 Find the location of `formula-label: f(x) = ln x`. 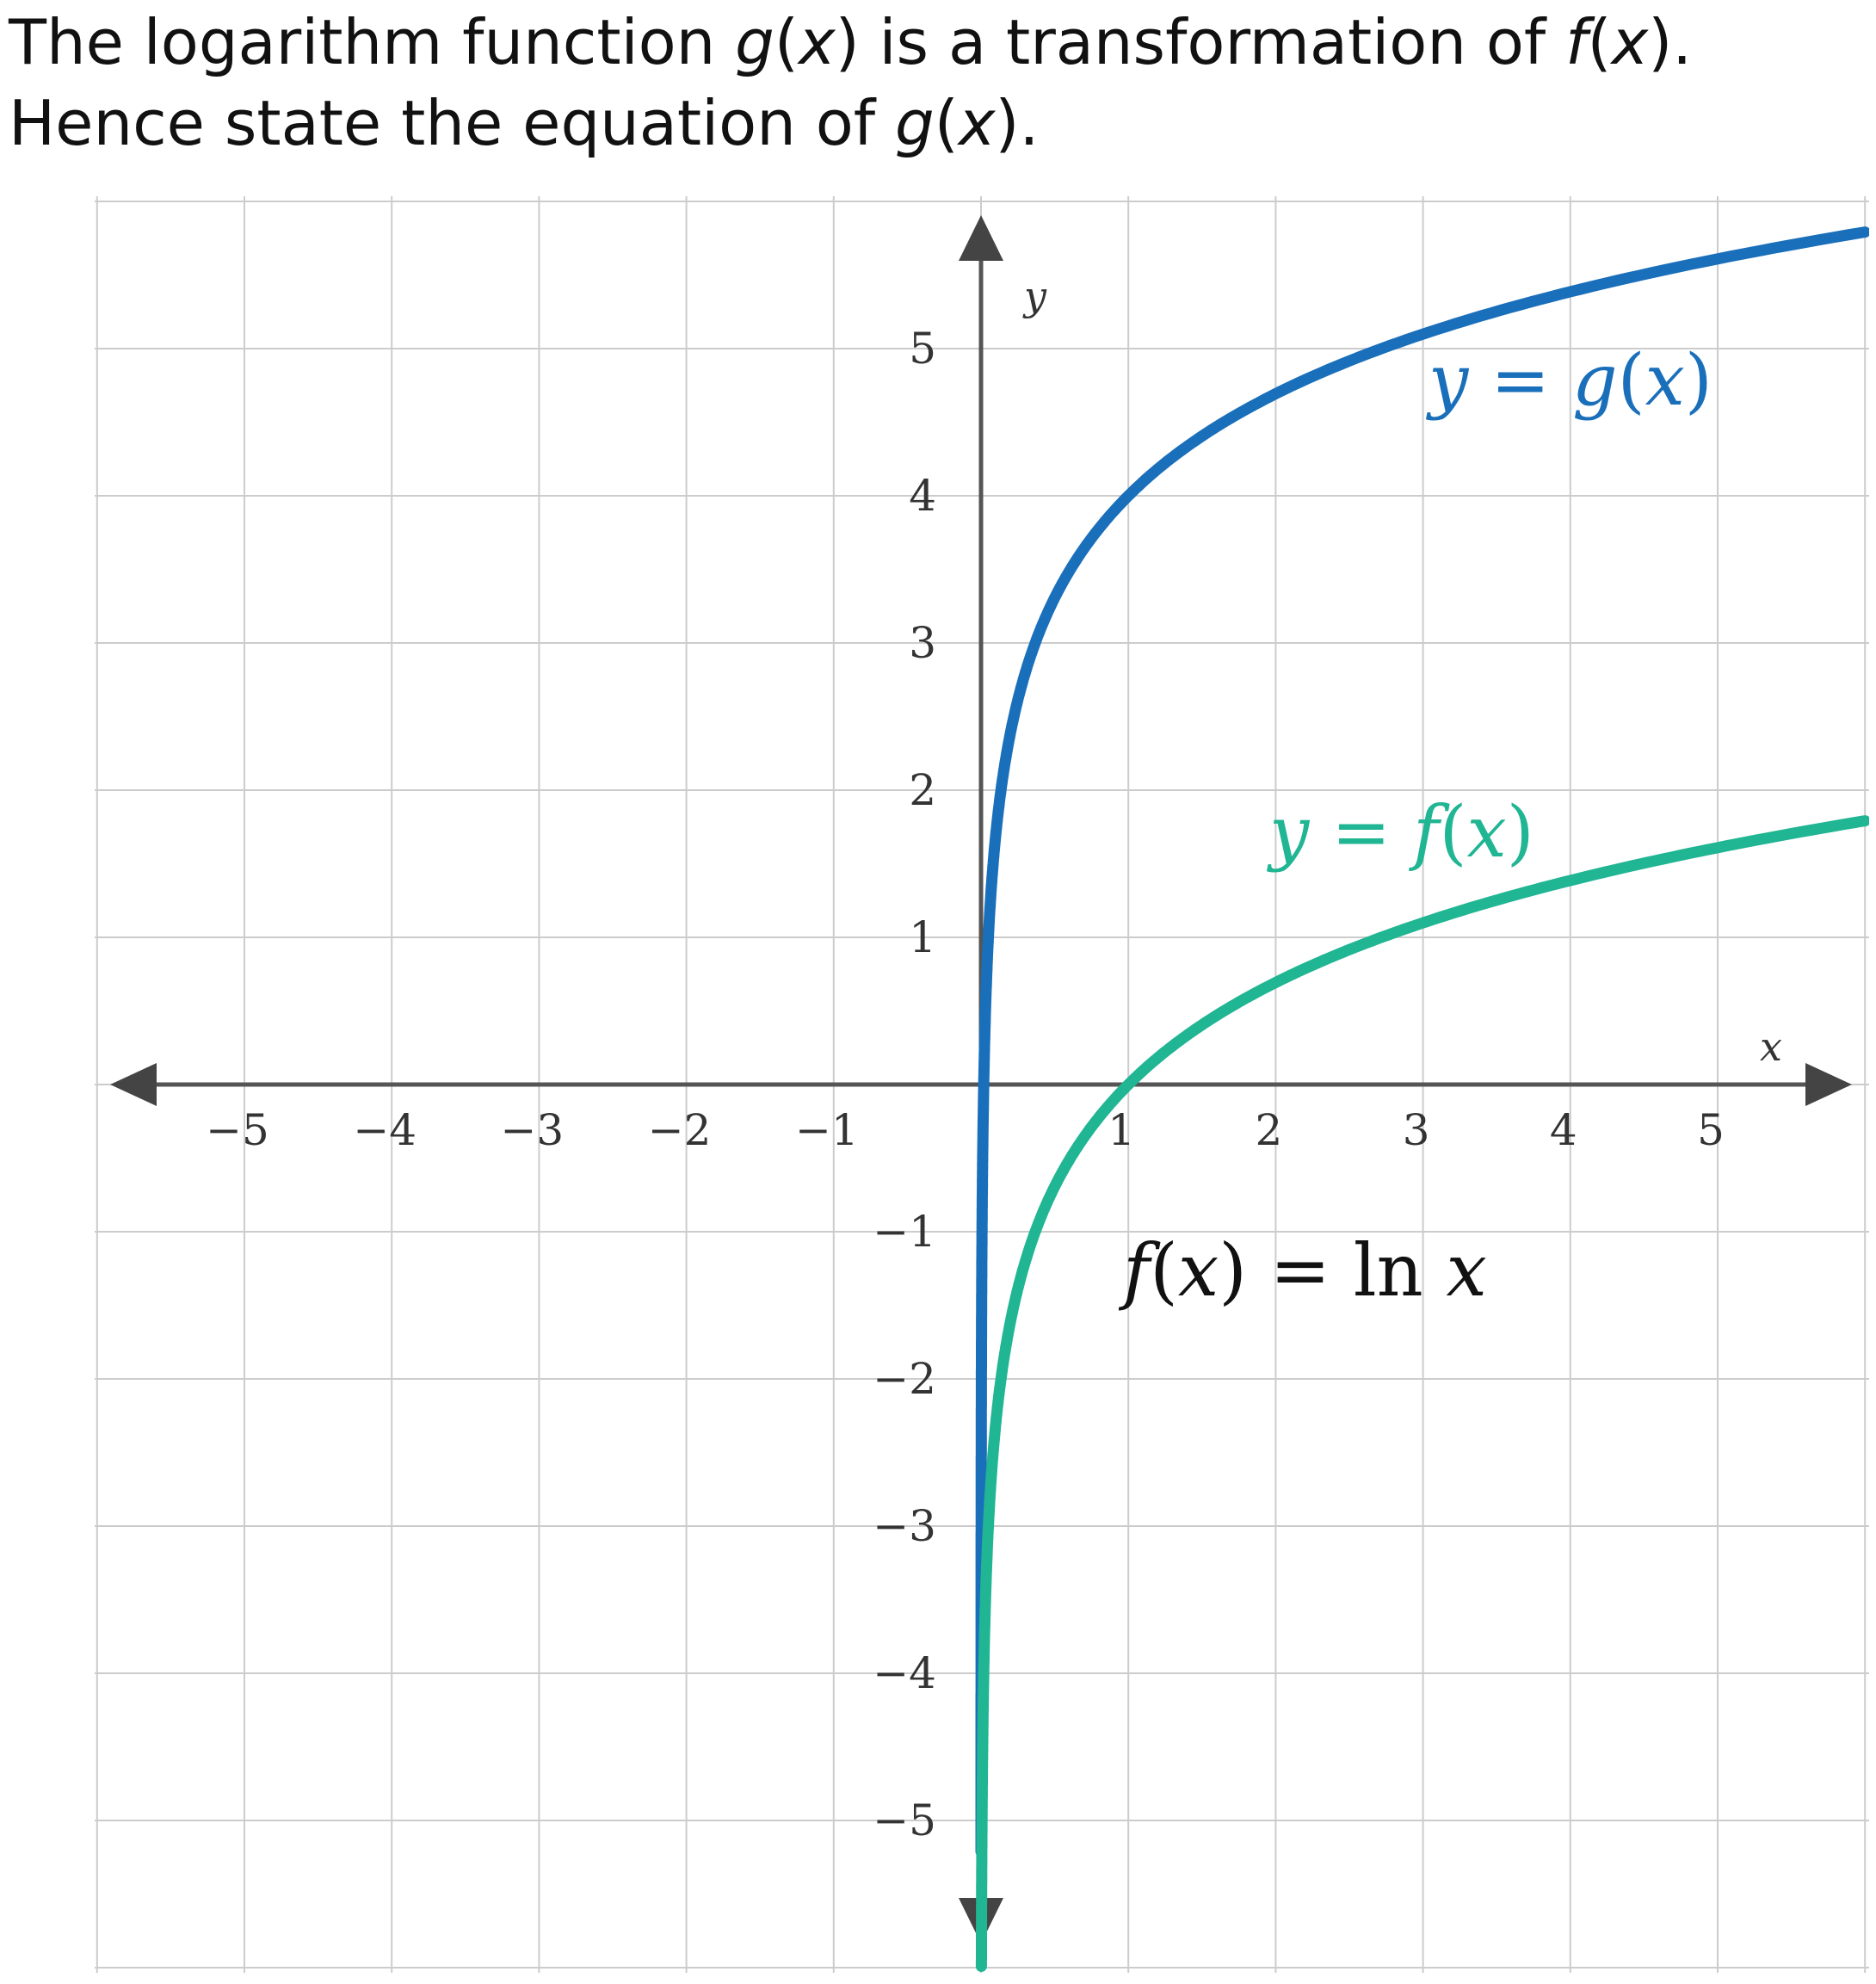

formula-label: f(x) = ln x is located at coordinates (1302, 1270).